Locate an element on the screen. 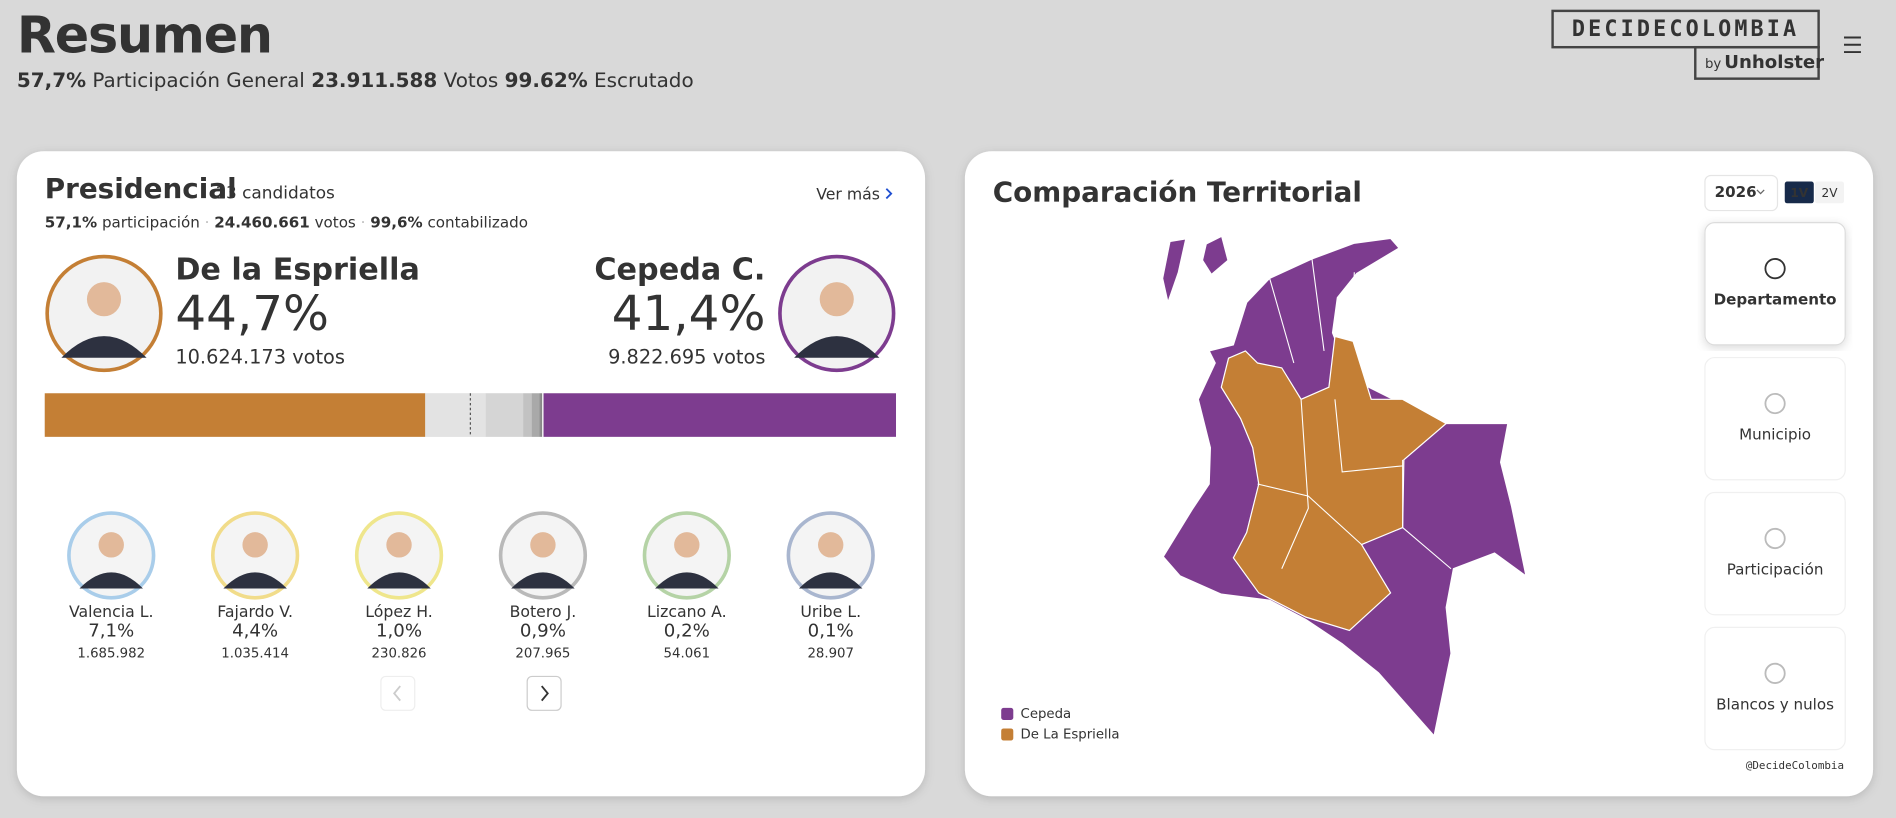  prev-button is located at coordinates (398, 693).